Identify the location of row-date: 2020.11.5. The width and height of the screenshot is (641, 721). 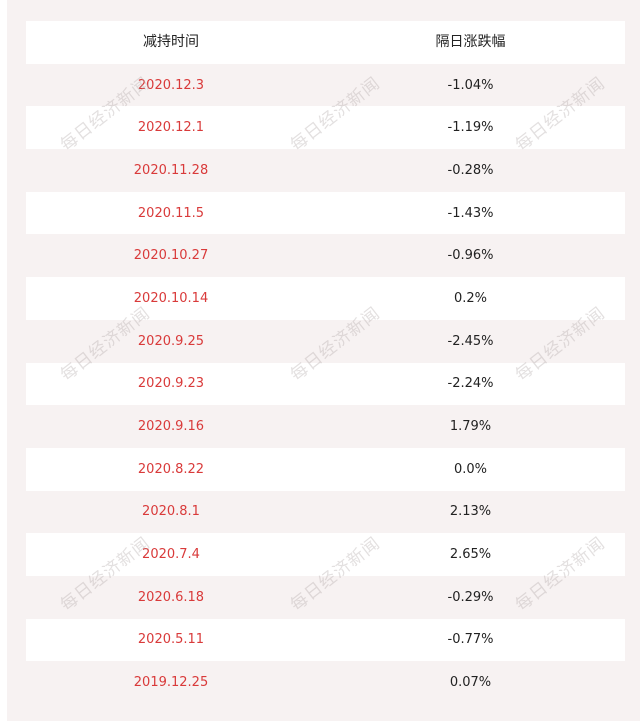
(171, 213).